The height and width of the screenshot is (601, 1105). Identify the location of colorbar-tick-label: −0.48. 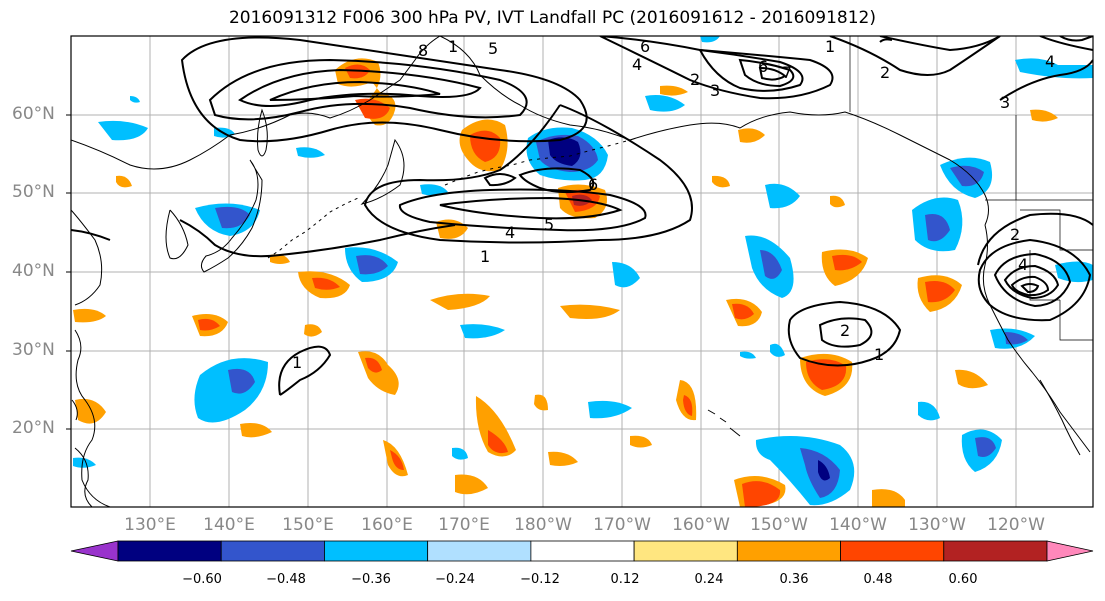
(286, 579).